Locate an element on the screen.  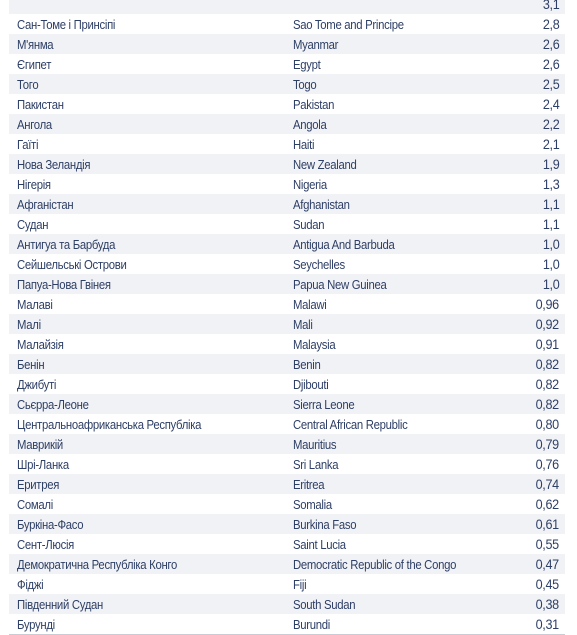
ukrainian-name-cell: Демократична Республіка Конго is located at coordinates (97, 564).